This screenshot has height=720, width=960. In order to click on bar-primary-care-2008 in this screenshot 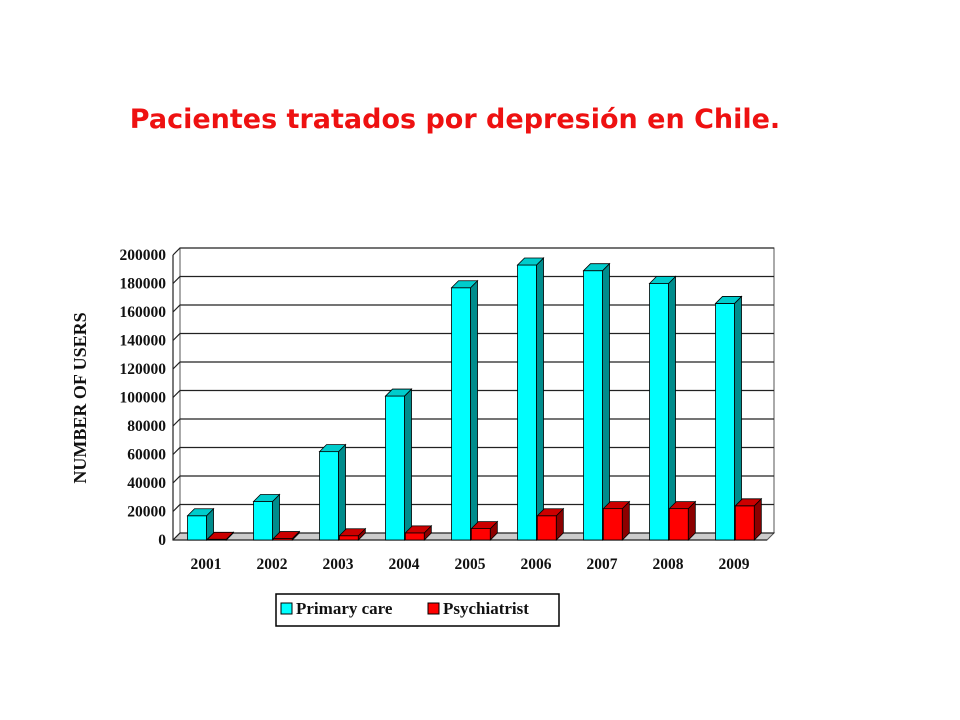, I will do `click(662, 408)`.